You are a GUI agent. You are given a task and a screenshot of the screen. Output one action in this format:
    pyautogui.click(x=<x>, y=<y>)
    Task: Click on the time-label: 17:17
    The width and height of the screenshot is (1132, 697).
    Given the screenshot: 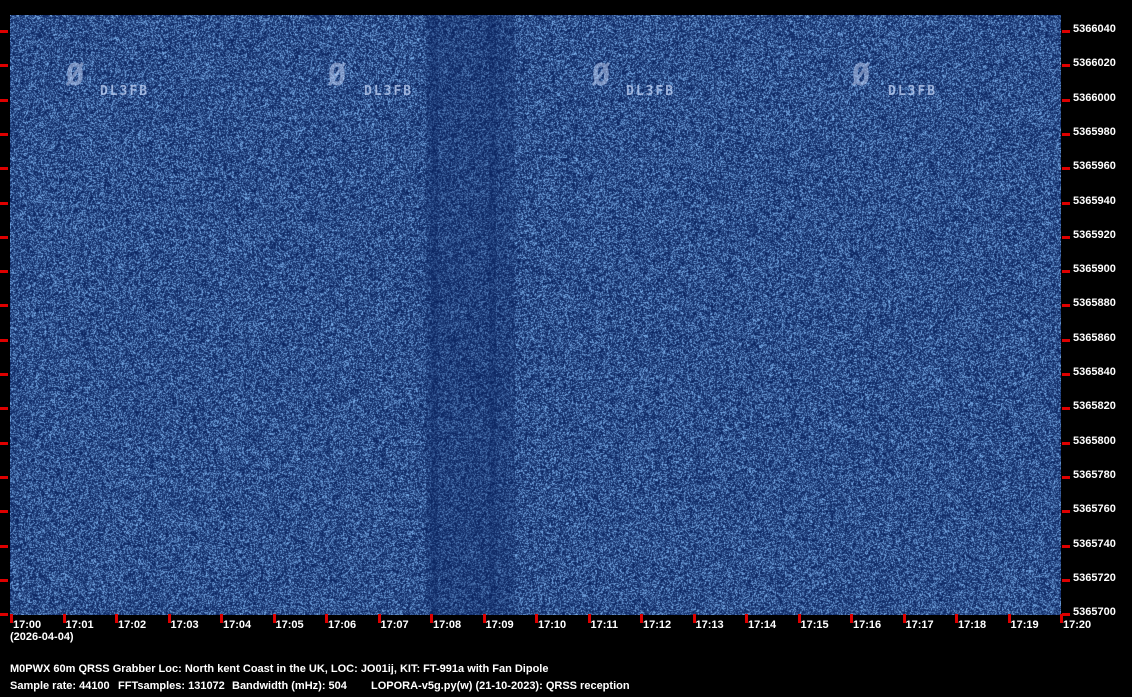 What is the action you would take?
    pyautogui.click(x=920, y=625)
    